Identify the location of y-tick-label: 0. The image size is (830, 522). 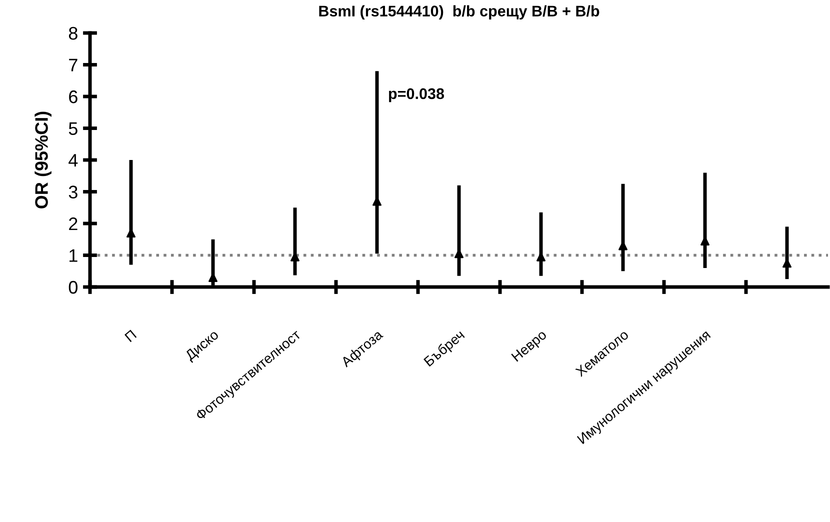
(73, 287).